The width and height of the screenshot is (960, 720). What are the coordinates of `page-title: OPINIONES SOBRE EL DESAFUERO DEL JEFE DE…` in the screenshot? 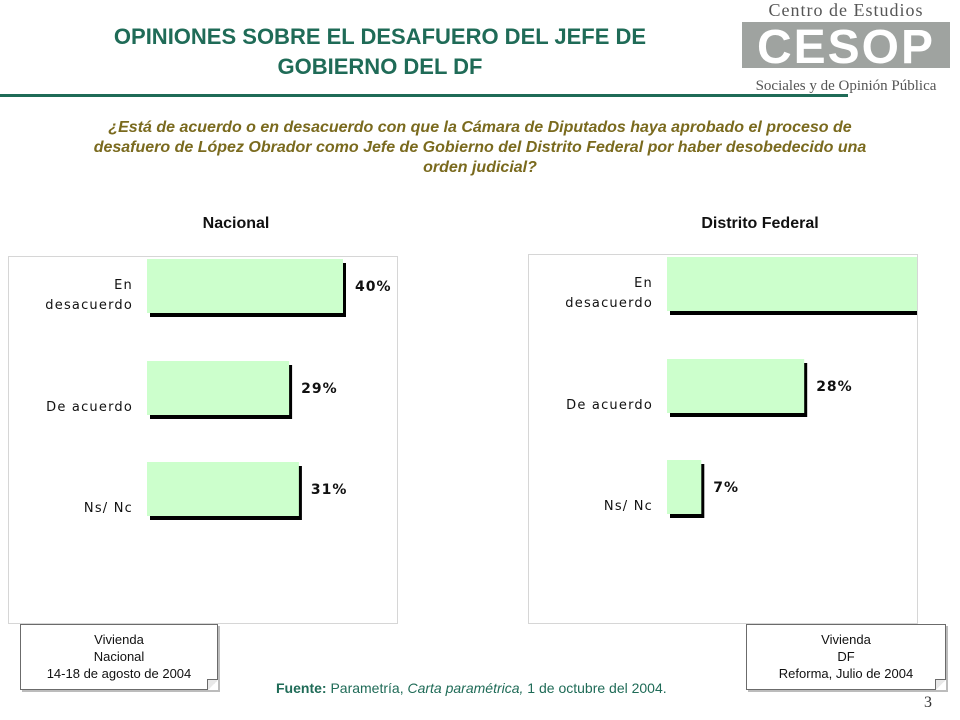 It's located at (380, 52).